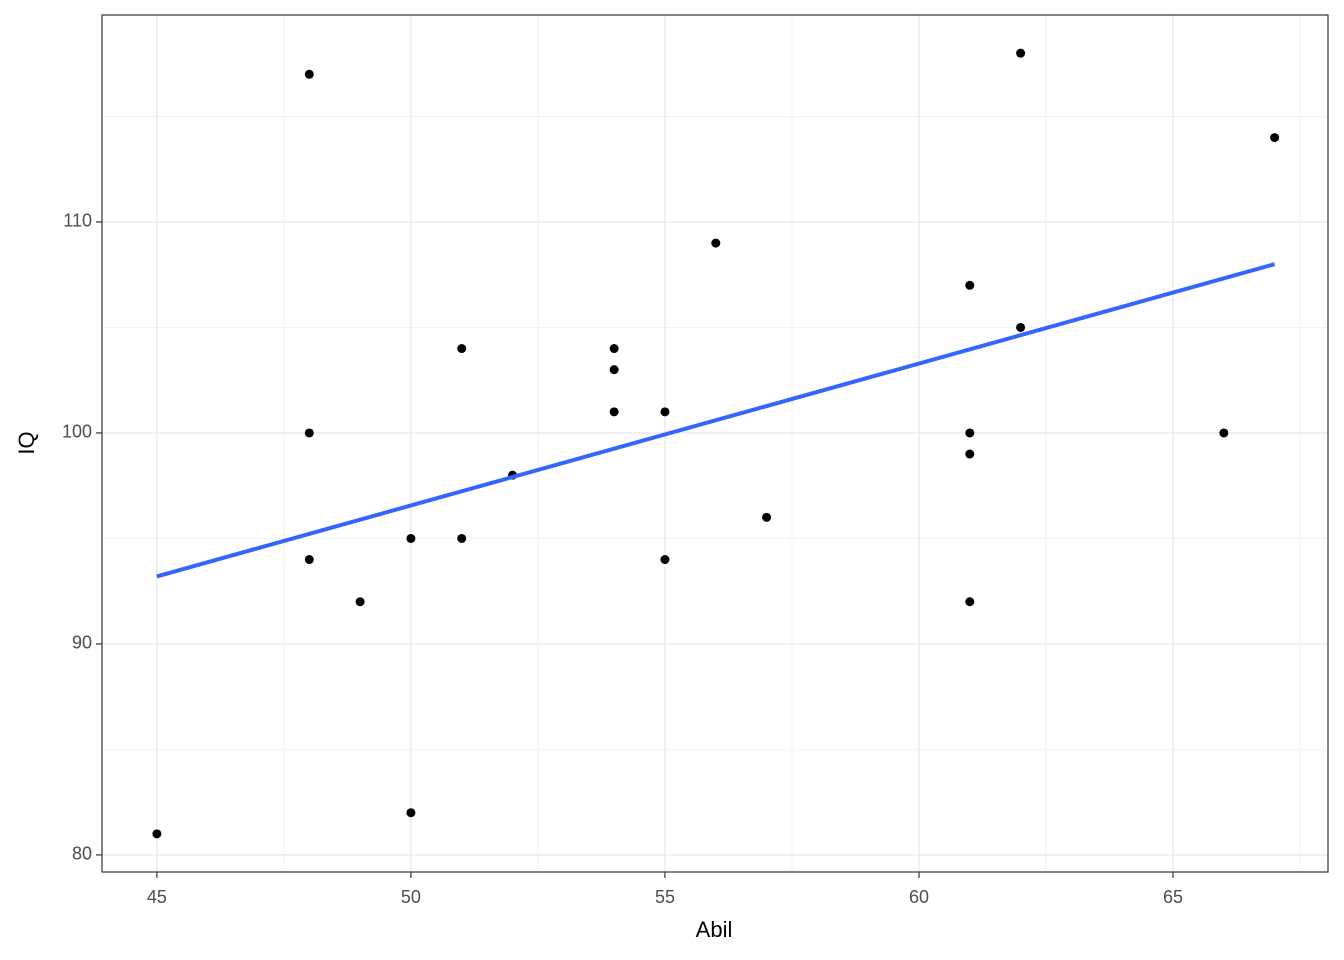 The height and width of the screenshot is (960, 1344). What do you see at coordinates (411, 897) in the screenshot?
I see `x-tick-label: 50` at bounding box center [411, 897].